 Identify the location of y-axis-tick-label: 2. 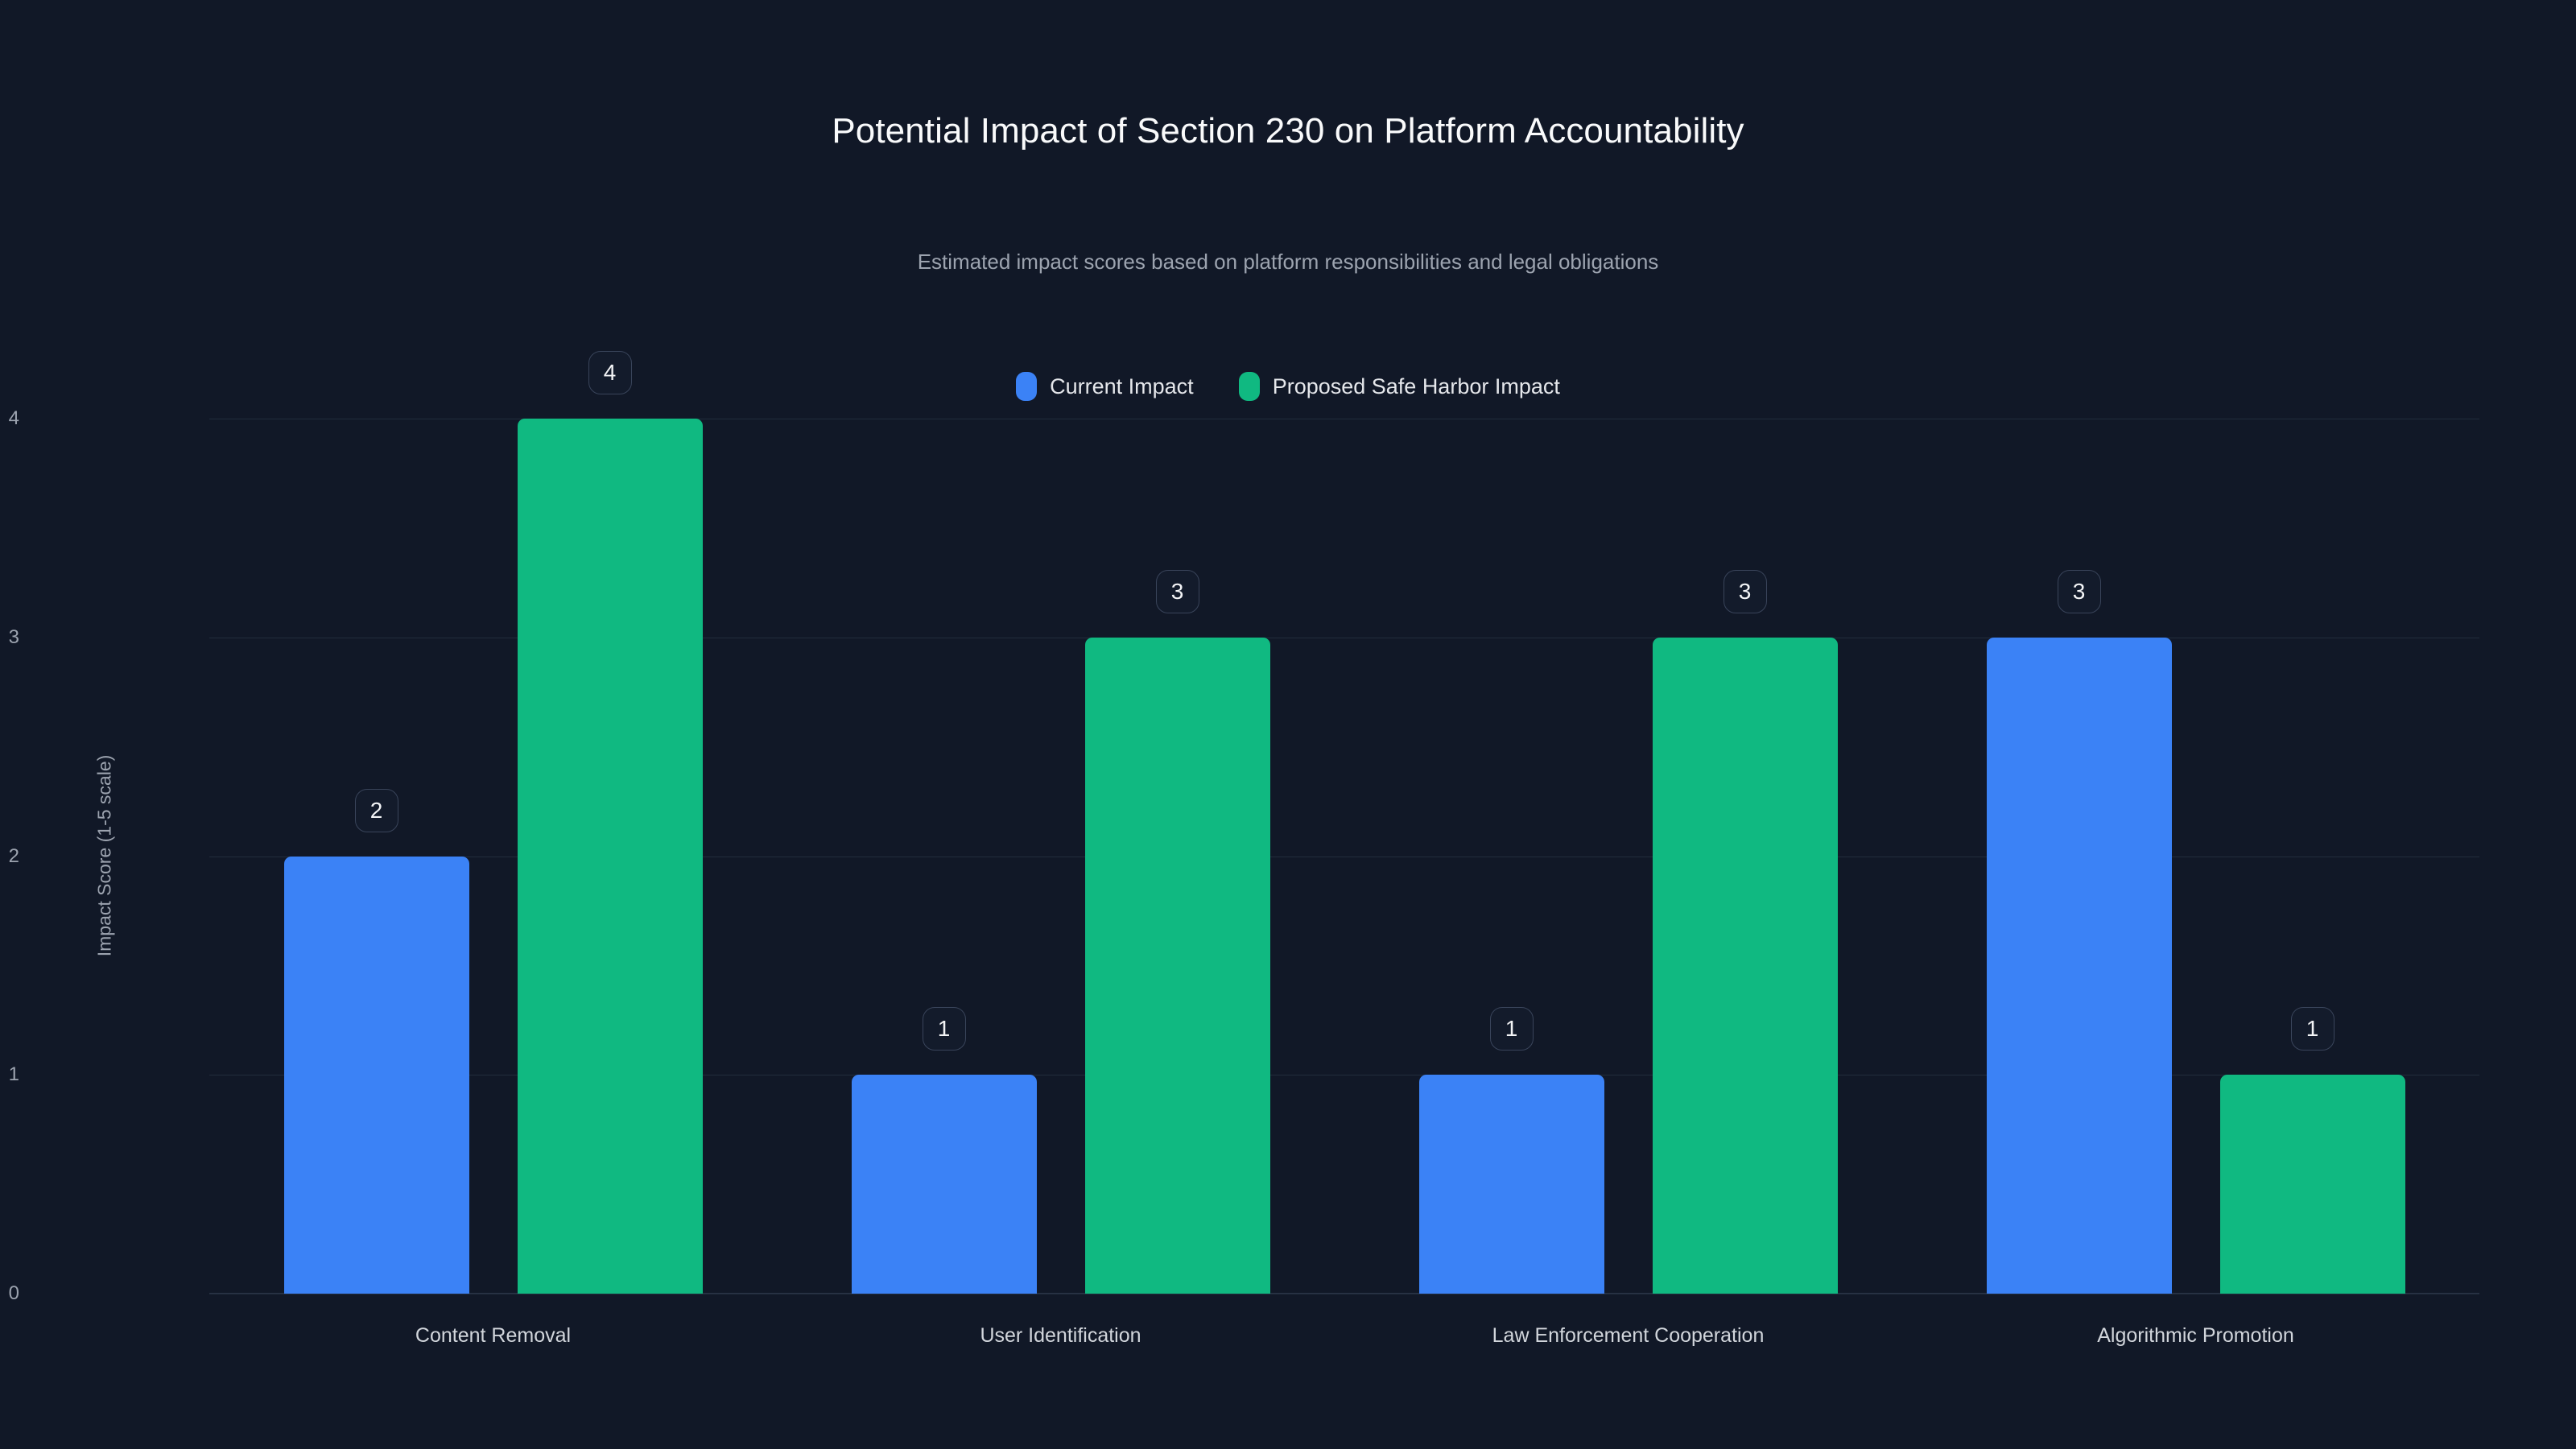
(13, 855).